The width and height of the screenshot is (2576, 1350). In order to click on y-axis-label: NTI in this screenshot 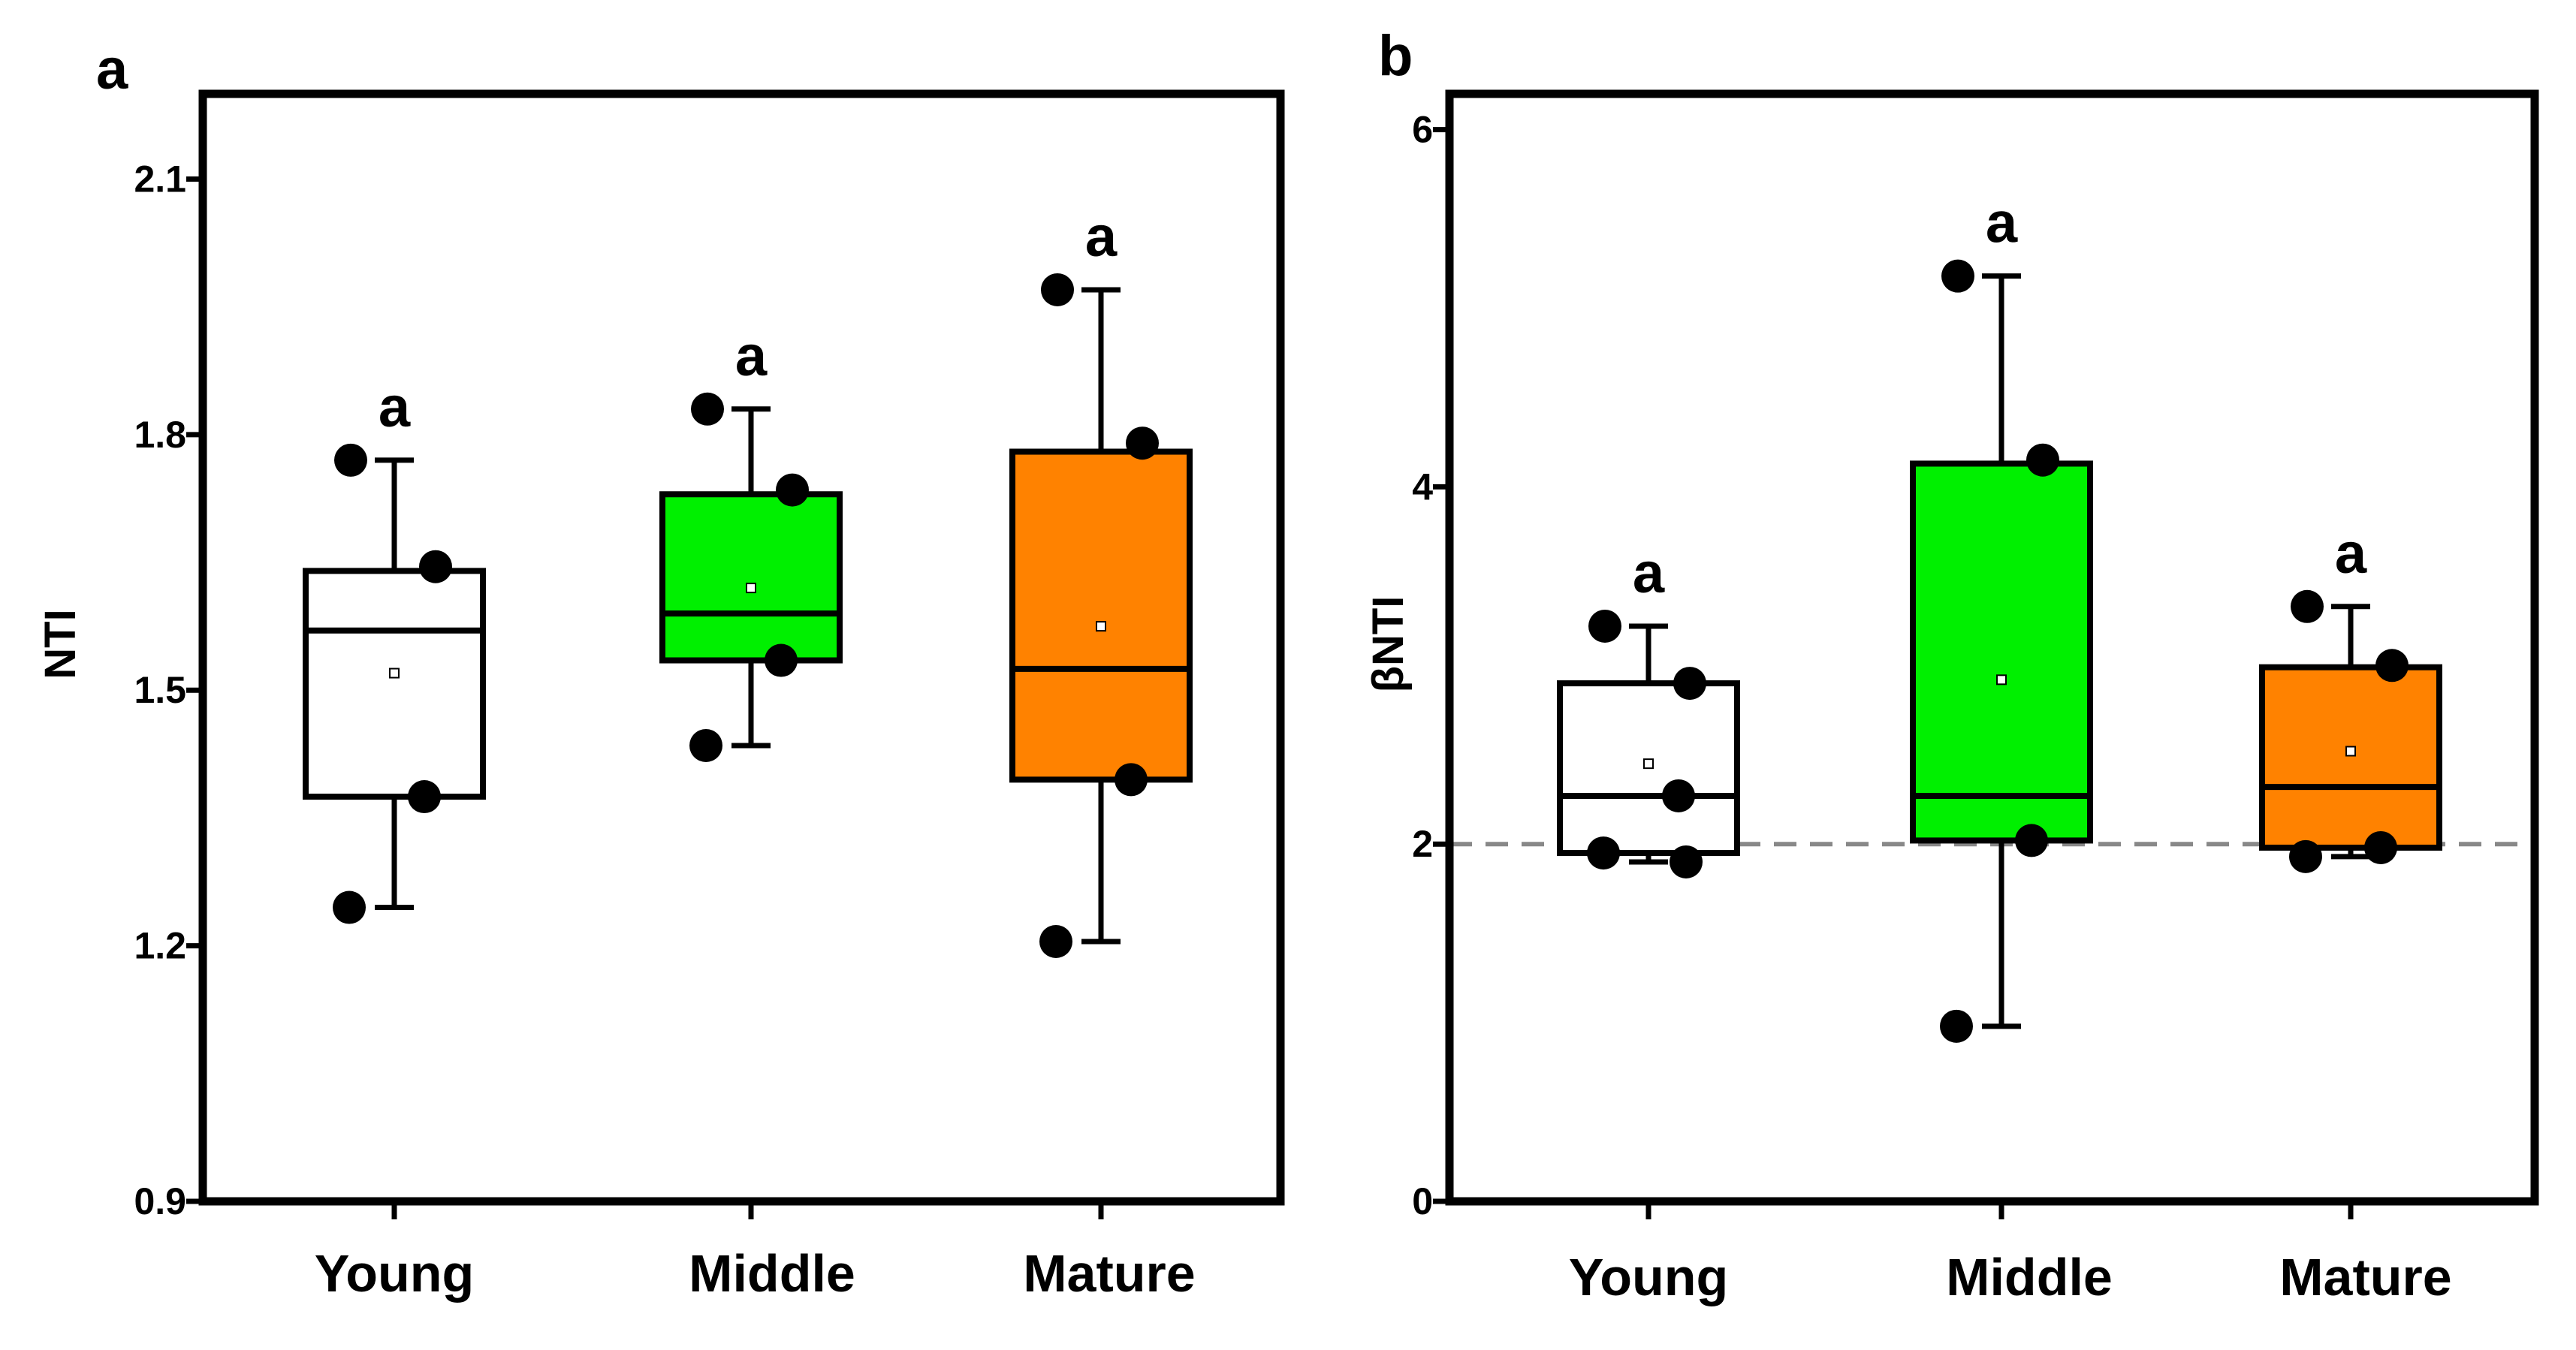, I will do `click(61, 644)`.